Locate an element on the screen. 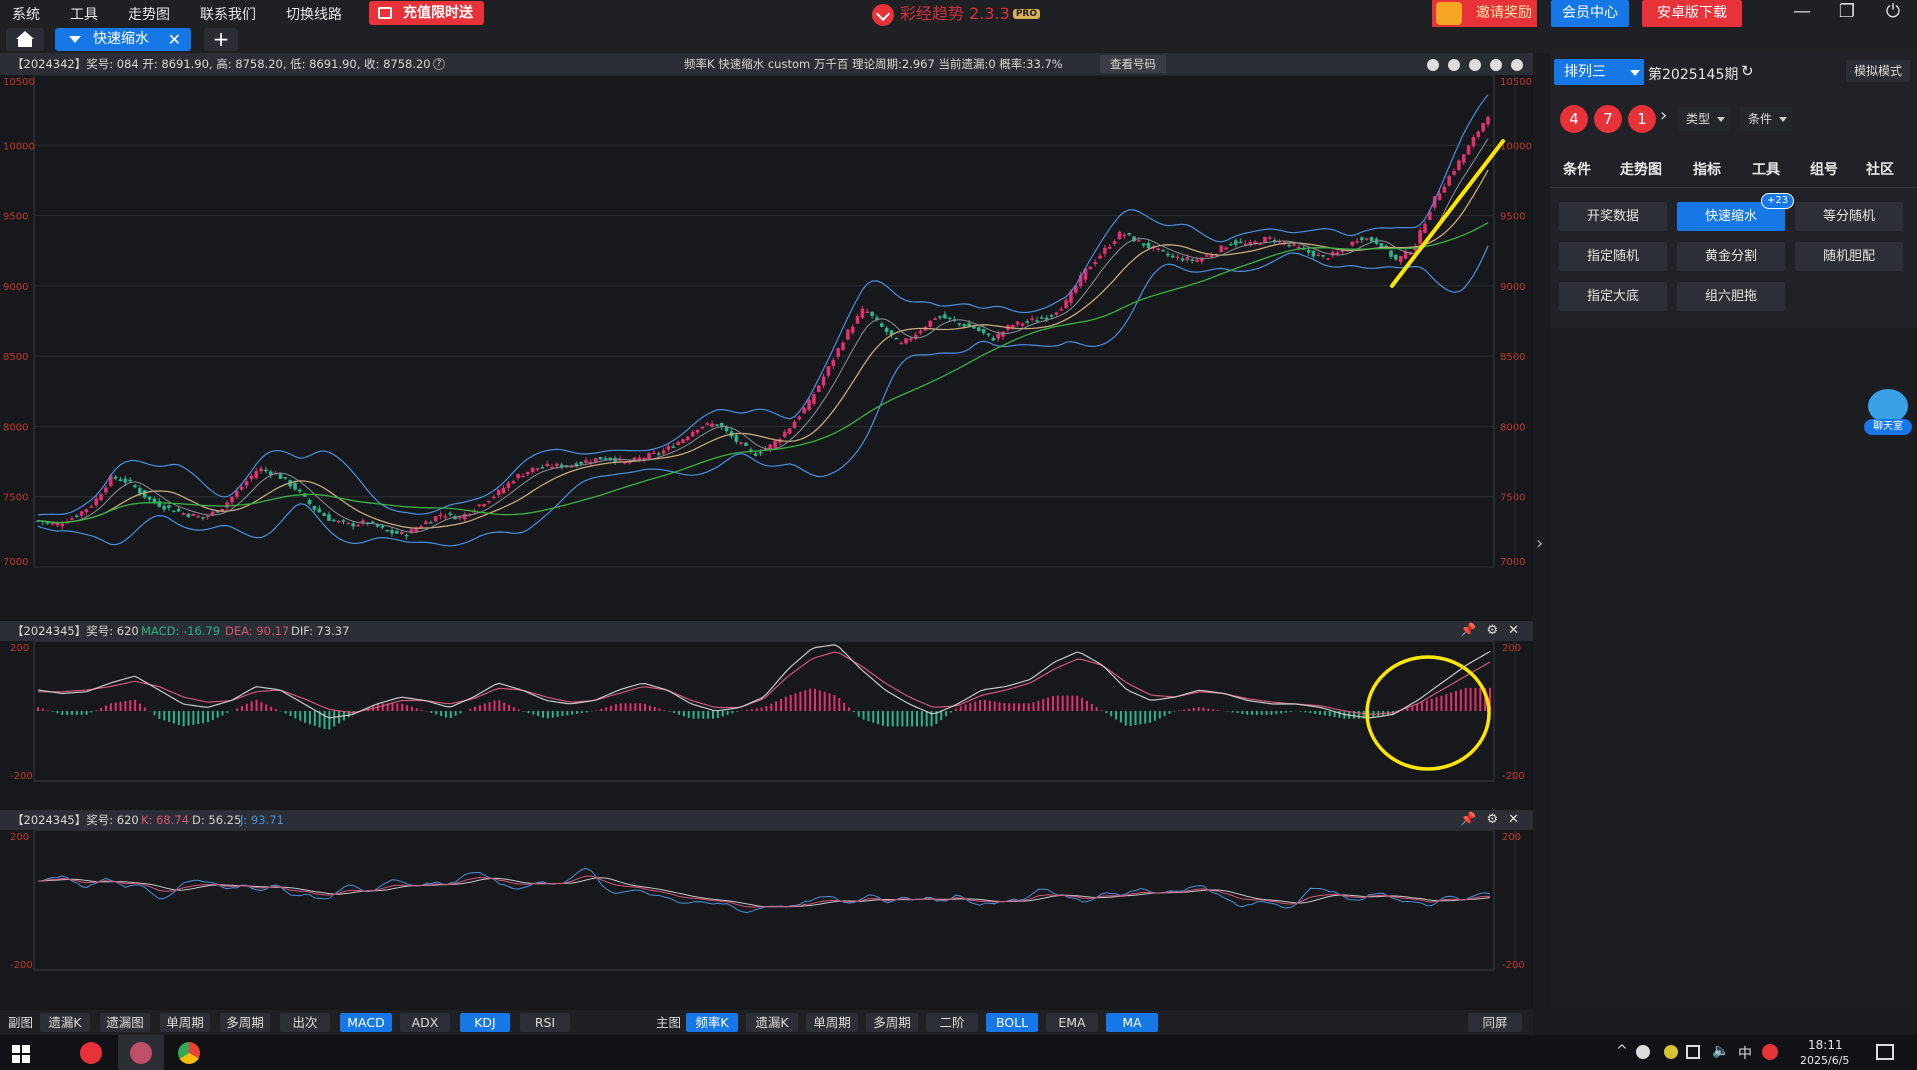  help-icon: ? is located at coordinates (439, 64).